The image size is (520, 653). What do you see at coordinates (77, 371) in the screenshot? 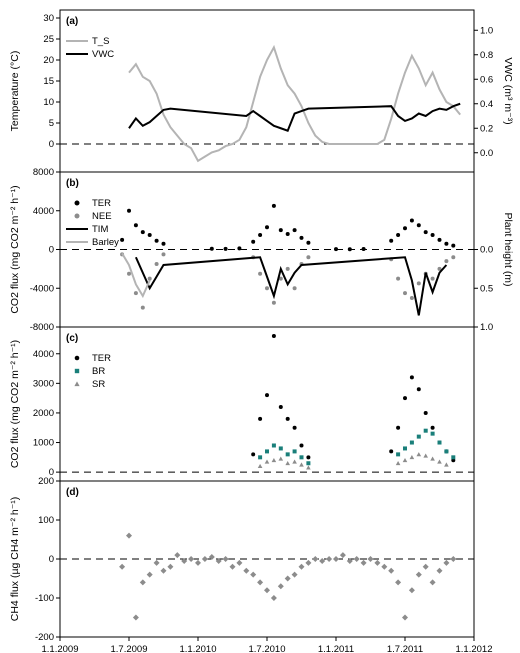
I see `legend-marker-br` at bounding box center [77, 371].